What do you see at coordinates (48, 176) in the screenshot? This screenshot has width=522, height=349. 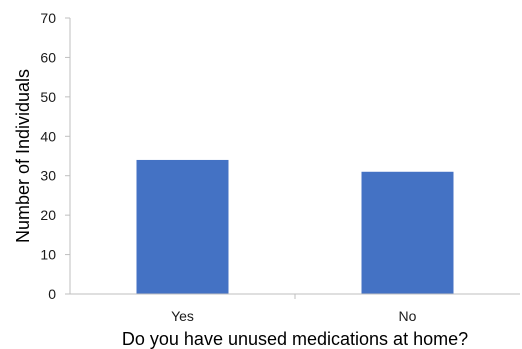 I see `y-tick-label: 30` at bounding box center [48, 176].